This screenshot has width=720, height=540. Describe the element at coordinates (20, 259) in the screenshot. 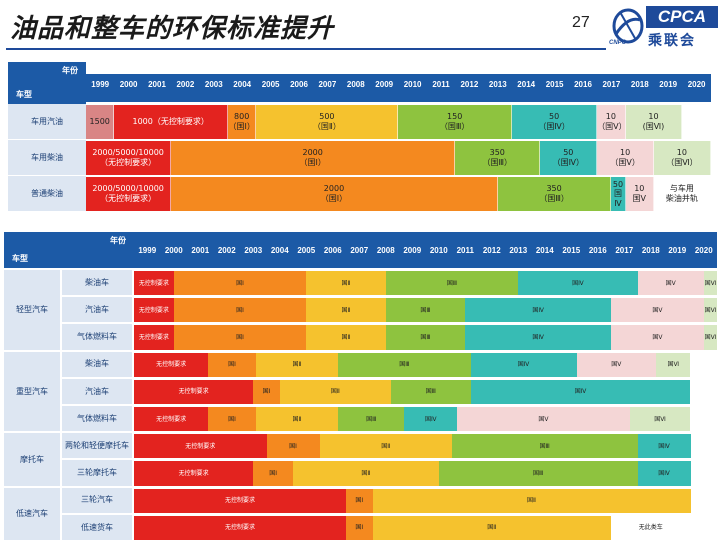

I see `vehicle-corner-type: 车型` at that location.